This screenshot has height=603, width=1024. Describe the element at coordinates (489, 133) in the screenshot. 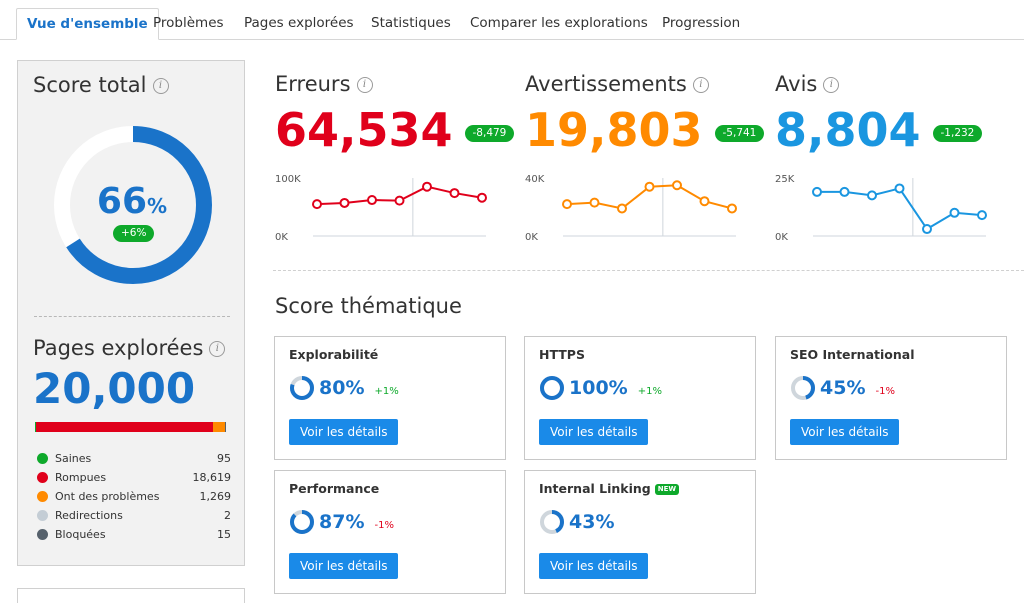

I see `stat-delta-badge: -8,479` at that location.